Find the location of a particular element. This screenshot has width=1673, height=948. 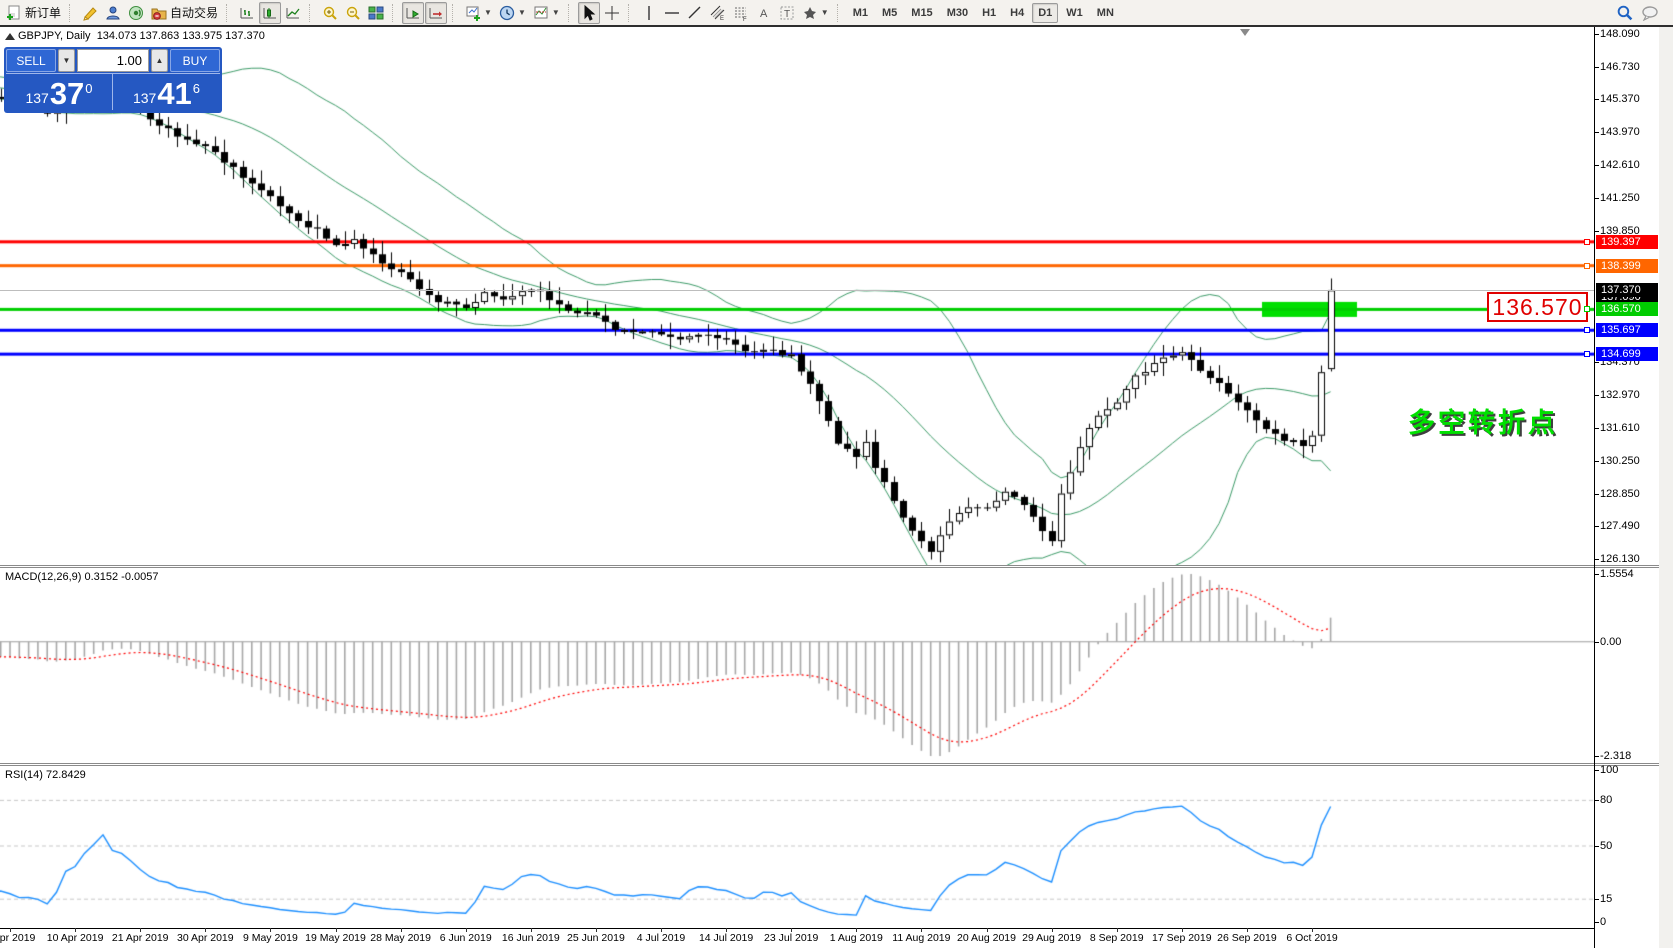

terminal-button is located at coordinates (113, 13).